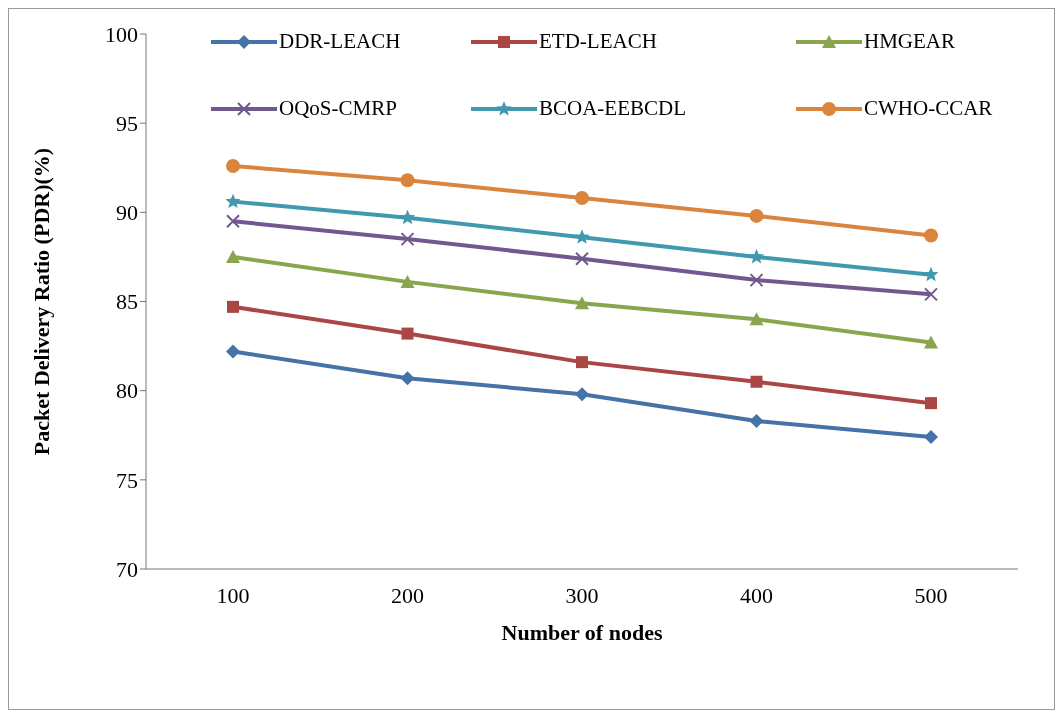  What do you see at coordinates (233, 595) in the screenshot?
I see `x-tick-label: 100` at bounding box center [233, 595].